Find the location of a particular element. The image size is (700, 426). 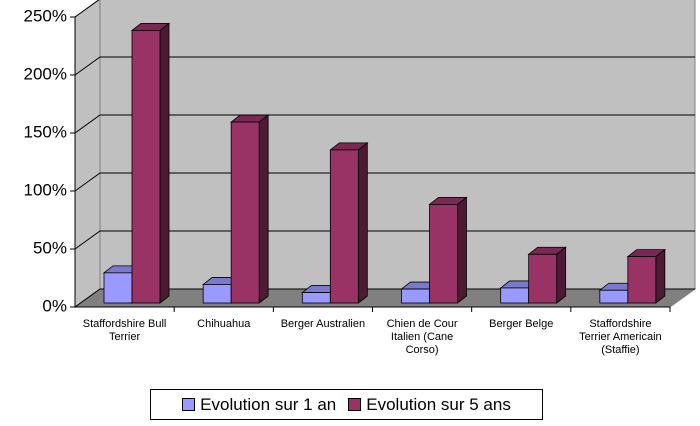

y-tick-label: 50% is located at coordinates (50, 247).